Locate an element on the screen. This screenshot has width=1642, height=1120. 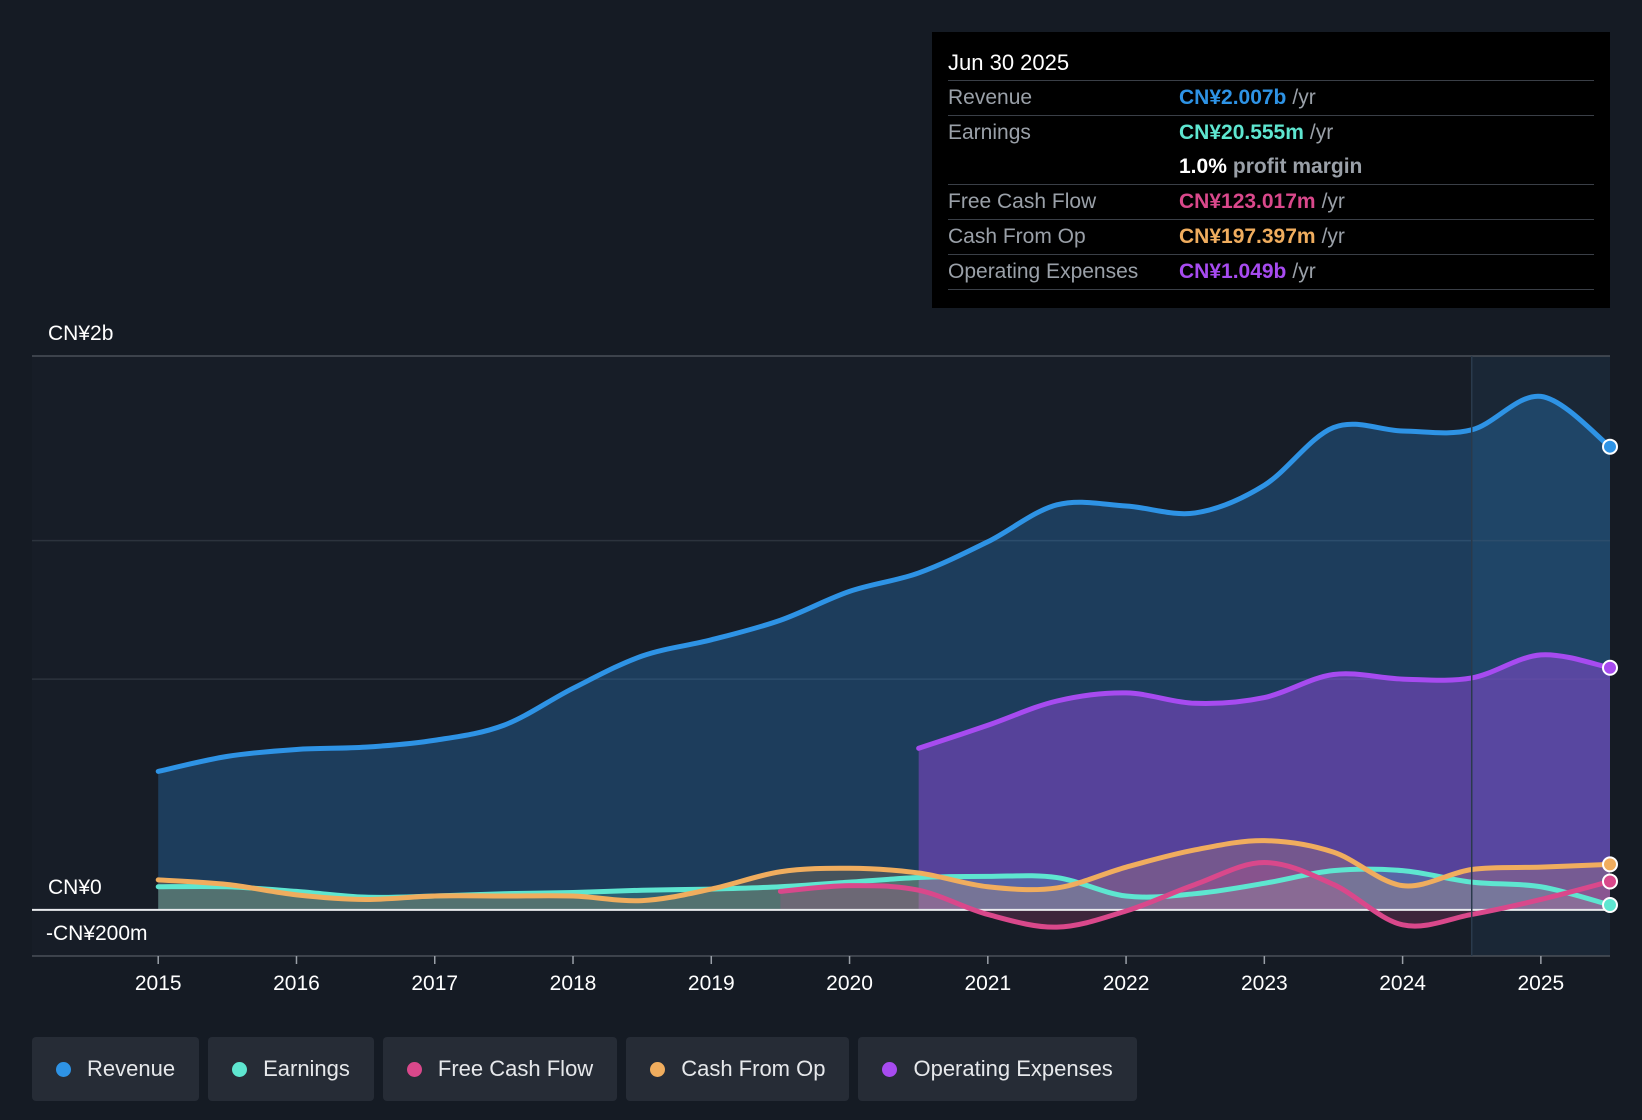
legend-item-cash-from-op: Cash From Op is located at coordinates (738, 1069).